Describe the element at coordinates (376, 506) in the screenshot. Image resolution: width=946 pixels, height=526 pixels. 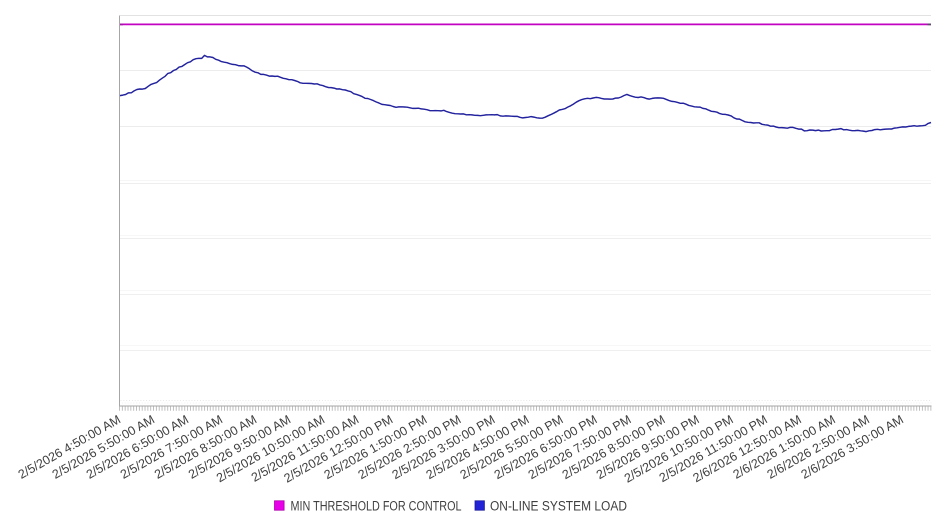
I see `svg-text: MIN THRESHOLD FOR CONTROL` at that location.